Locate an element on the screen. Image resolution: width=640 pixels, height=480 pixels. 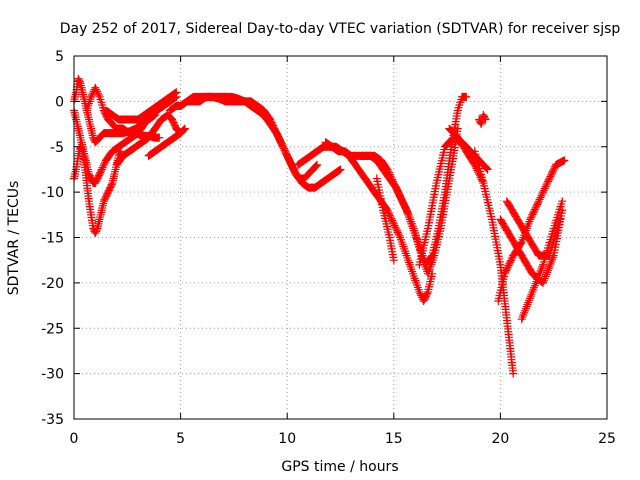
x-tick-label: 25 is located at coordinates (607, 439).